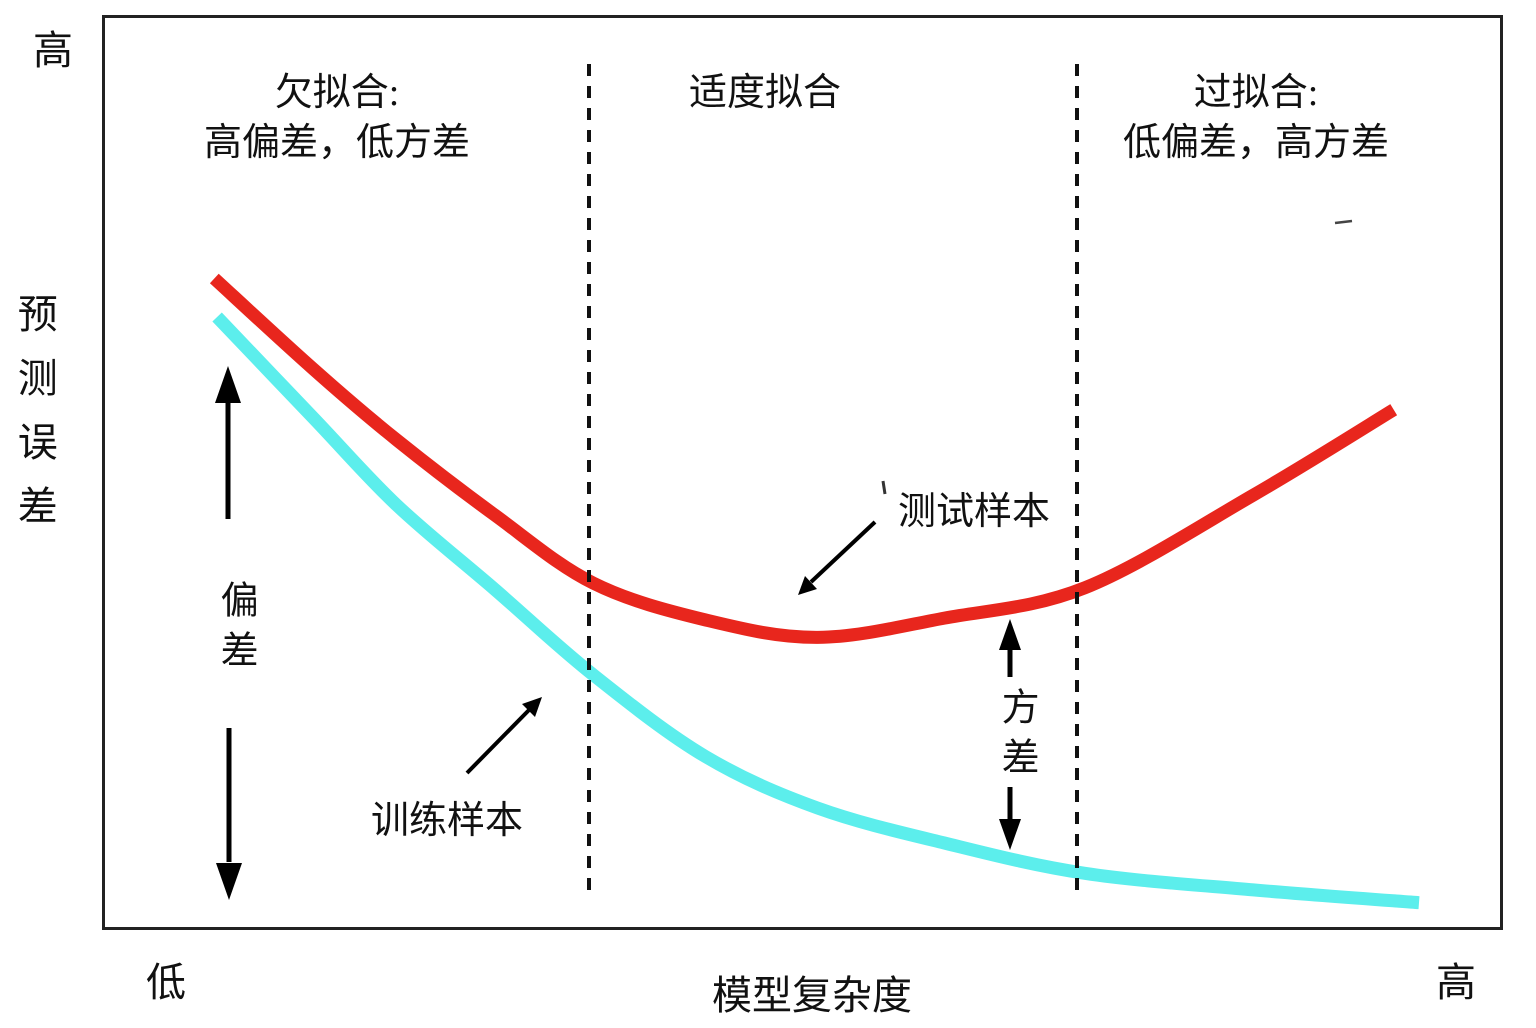 This screenshot has height=1028, width=1536. What do you see at coordinates (812, 995) in the screenshot?
I see `x-axis-title: 模型复杂度` at bounding box center [812, 995].